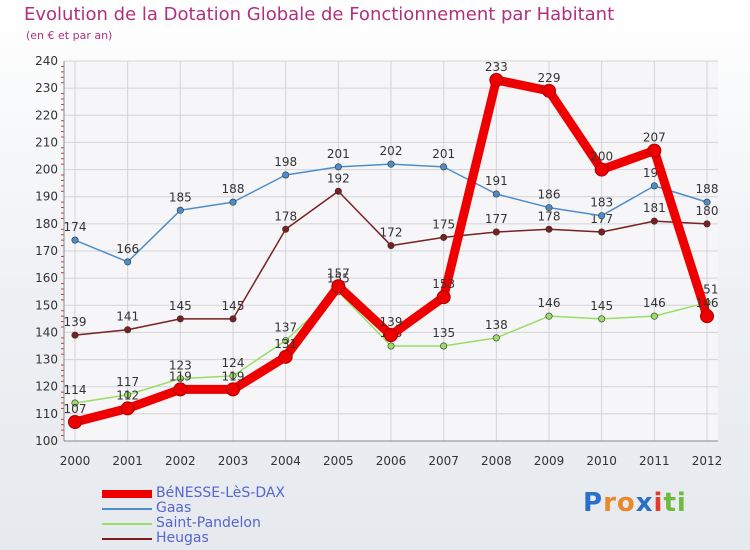 The height and width of the screenshot is (550, 750). Describe the element at coordinates (75, 409) in the screenshot. I see `data-label-b-nesse-l-s-dax: 107` at that location.